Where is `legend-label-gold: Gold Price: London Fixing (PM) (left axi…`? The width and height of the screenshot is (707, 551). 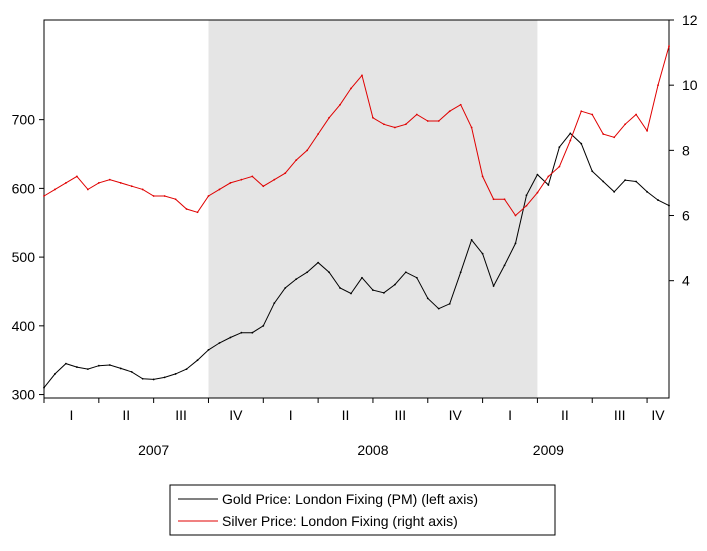 legend-label-gold: Gold Price: London Fixing (PM) (left axi… is located at coordinates (350, 499).